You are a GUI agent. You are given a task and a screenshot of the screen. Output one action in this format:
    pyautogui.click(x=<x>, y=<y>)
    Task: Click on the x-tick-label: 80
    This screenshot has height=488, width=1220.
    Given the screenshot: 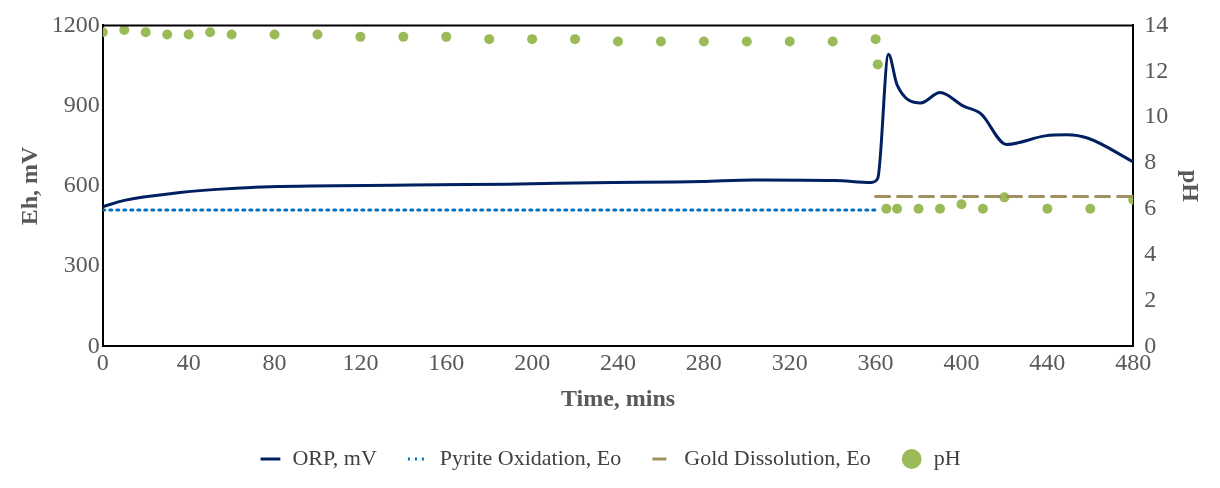 What is the action you would take?
    pyautogui.click(x=274, y=362)
    